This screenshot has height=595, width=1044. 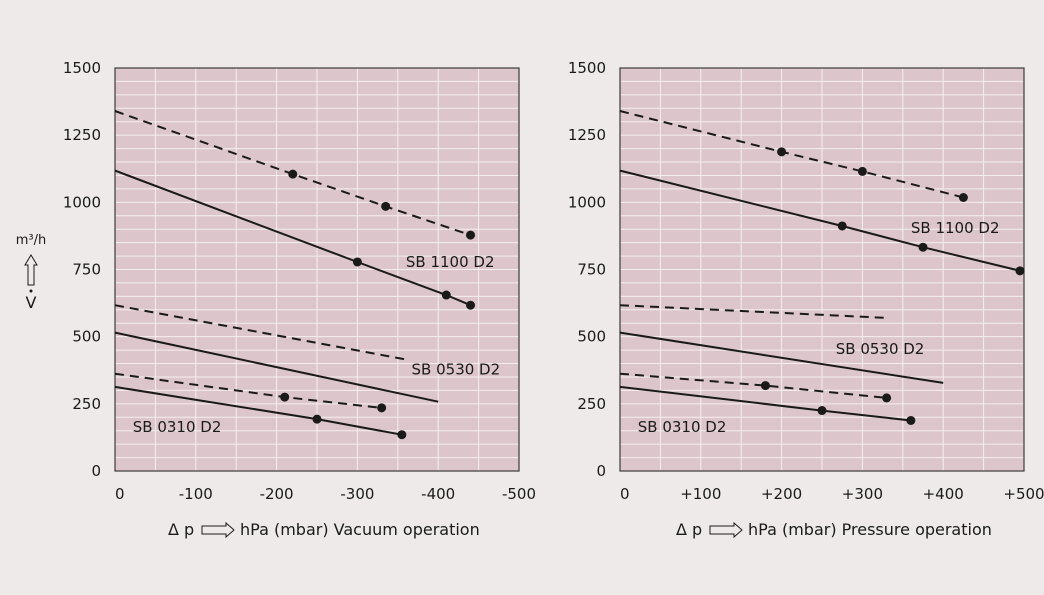 I want to click on x-tick-label: +500, so click(x=1023, y=494).